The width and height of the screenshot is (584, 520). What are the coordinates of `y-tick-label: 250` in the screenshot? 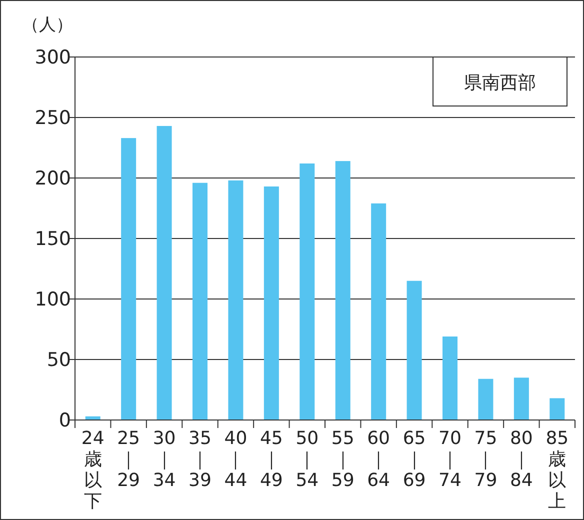 It's located at (52, 118).